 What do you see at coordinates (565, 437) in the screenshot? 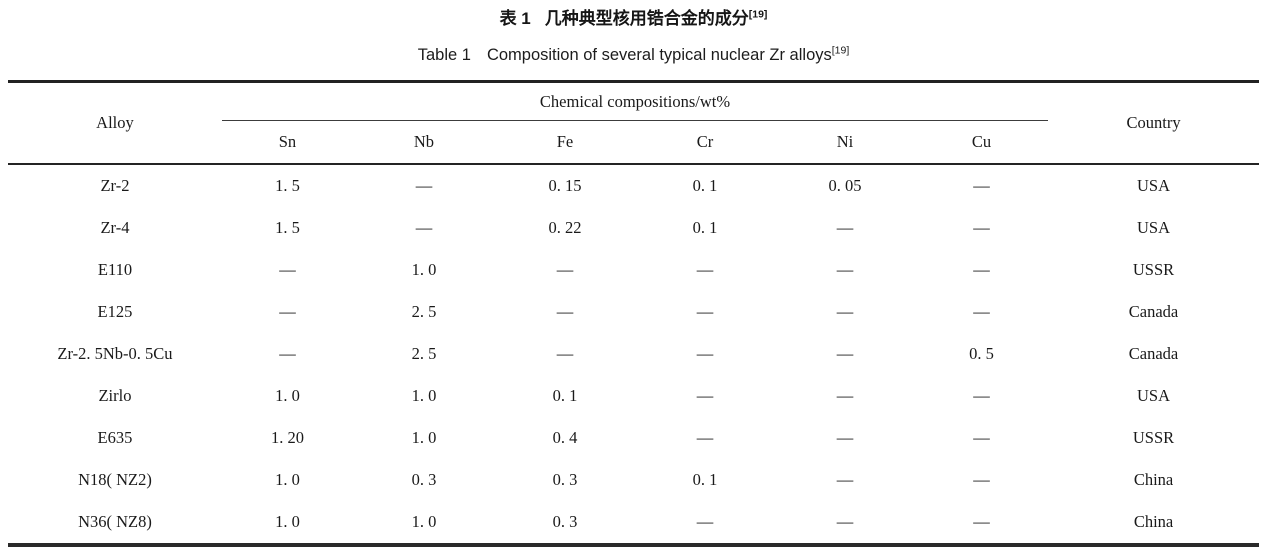
I see `fe-cell: 0. 4` at bounding box center [565, 437].